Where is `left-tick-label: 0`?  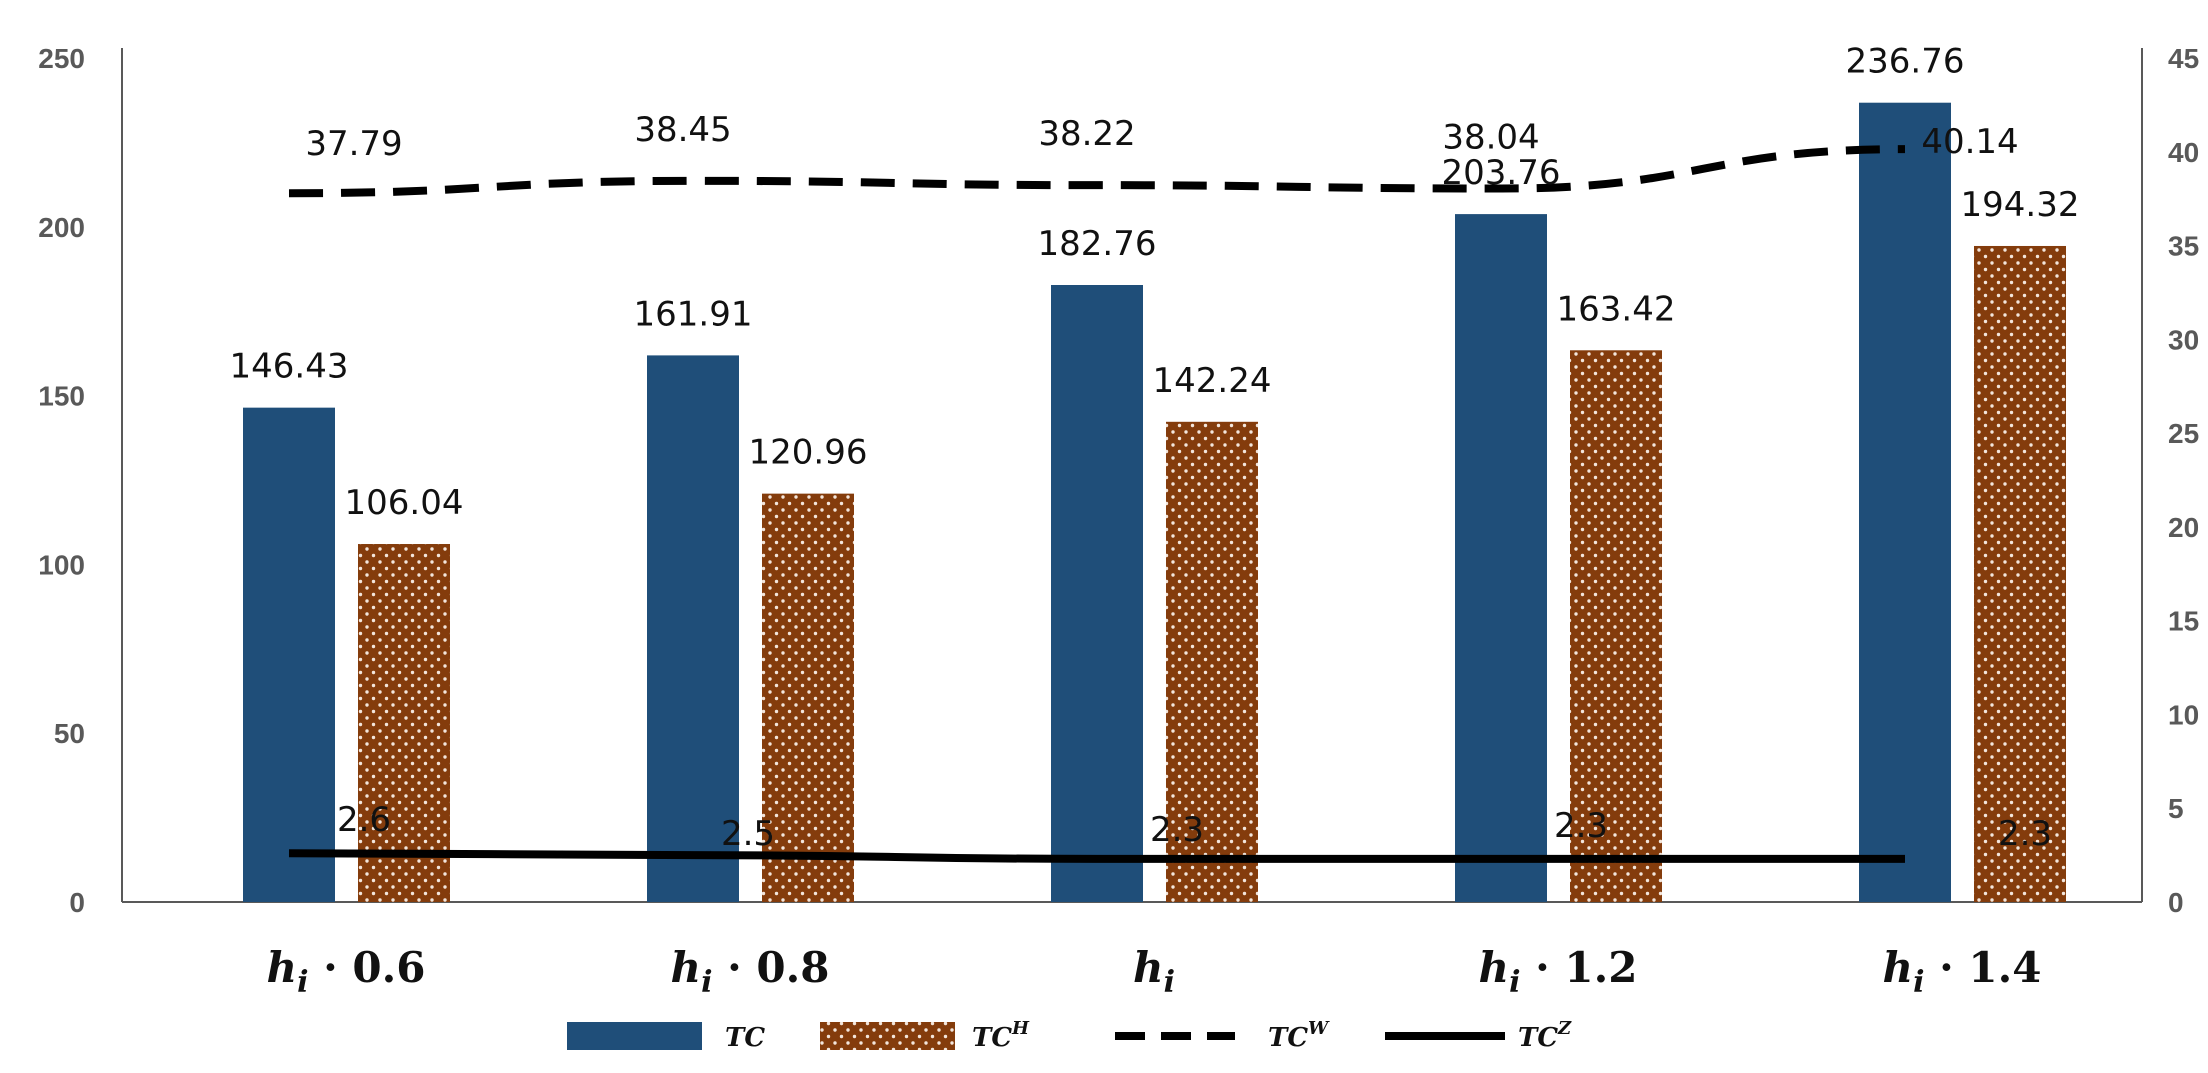 left-tick-label: 0 is located at coordinates (77, 902).